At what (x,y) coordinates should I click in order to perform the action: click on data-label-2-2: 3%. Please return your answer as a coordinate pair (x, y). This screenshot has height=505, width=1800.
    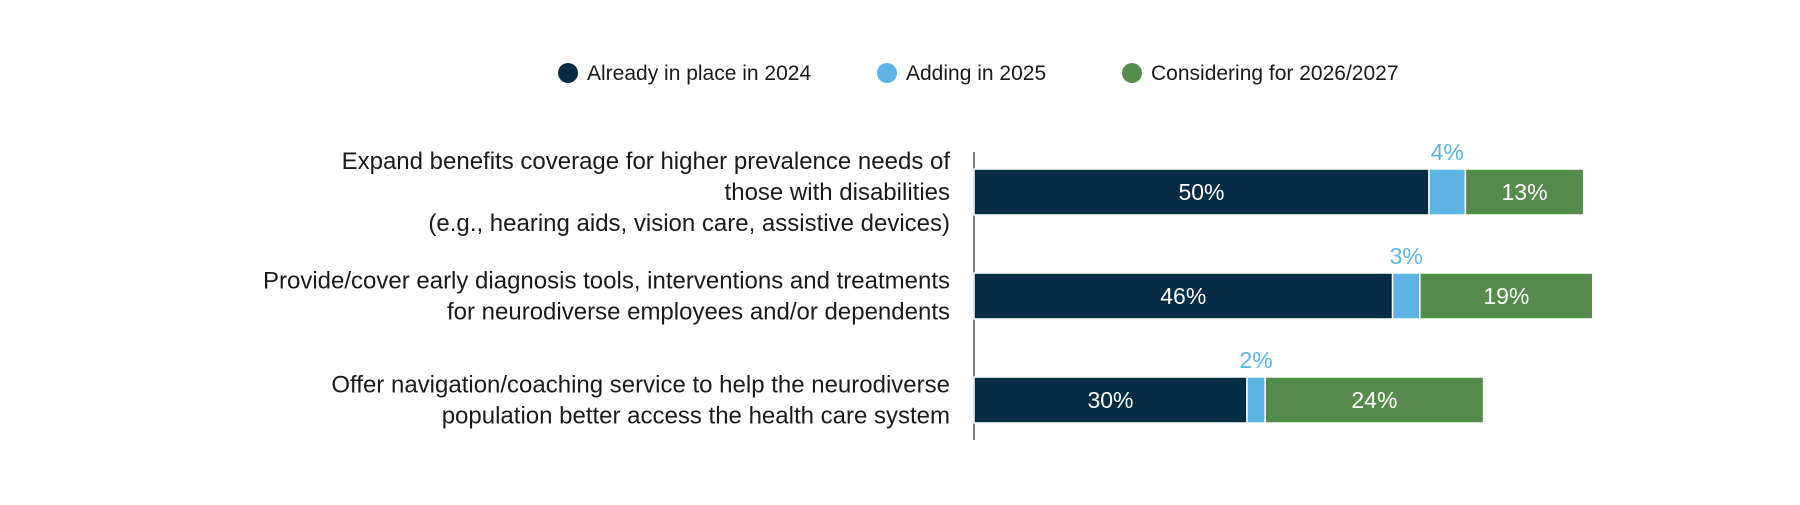
    Looking at the image, I should click on (1406, 256).